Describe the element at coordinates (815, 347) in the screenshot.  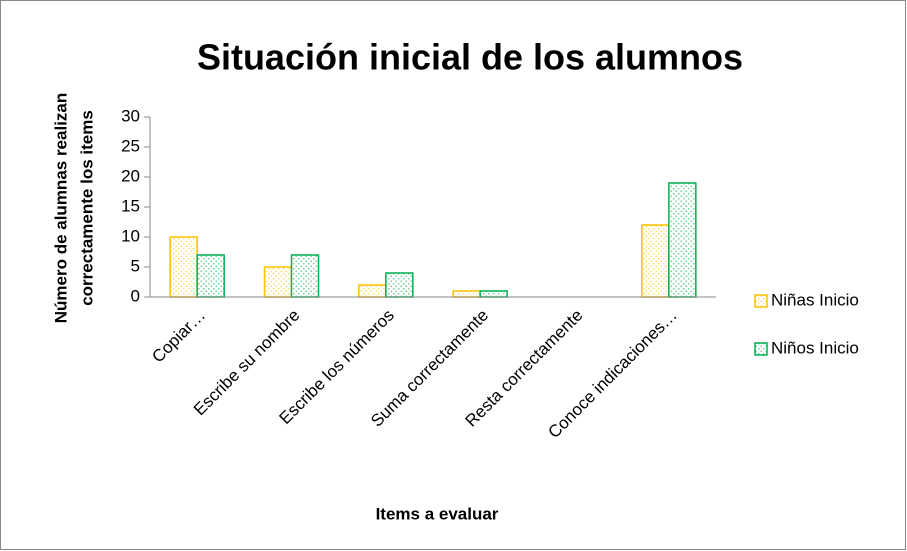
I see `legend-label: Niños Inicio` at that location.